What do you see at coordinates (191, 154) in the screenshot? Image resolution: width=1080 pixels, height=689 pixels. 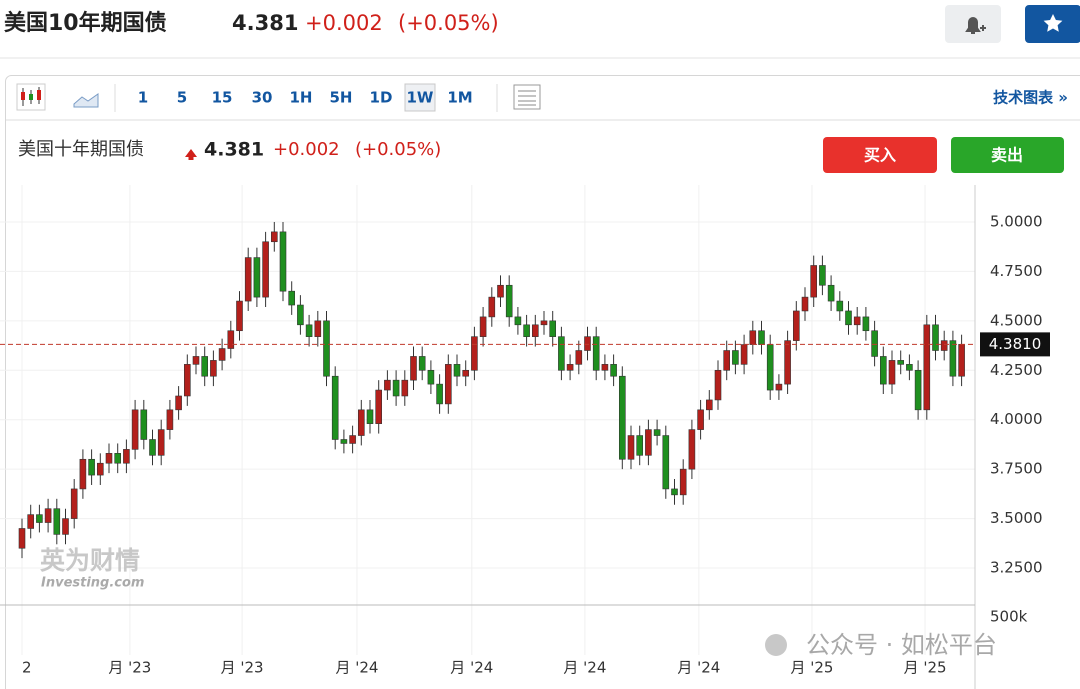 I see `up-arrow` at bounding box center [191, 154].